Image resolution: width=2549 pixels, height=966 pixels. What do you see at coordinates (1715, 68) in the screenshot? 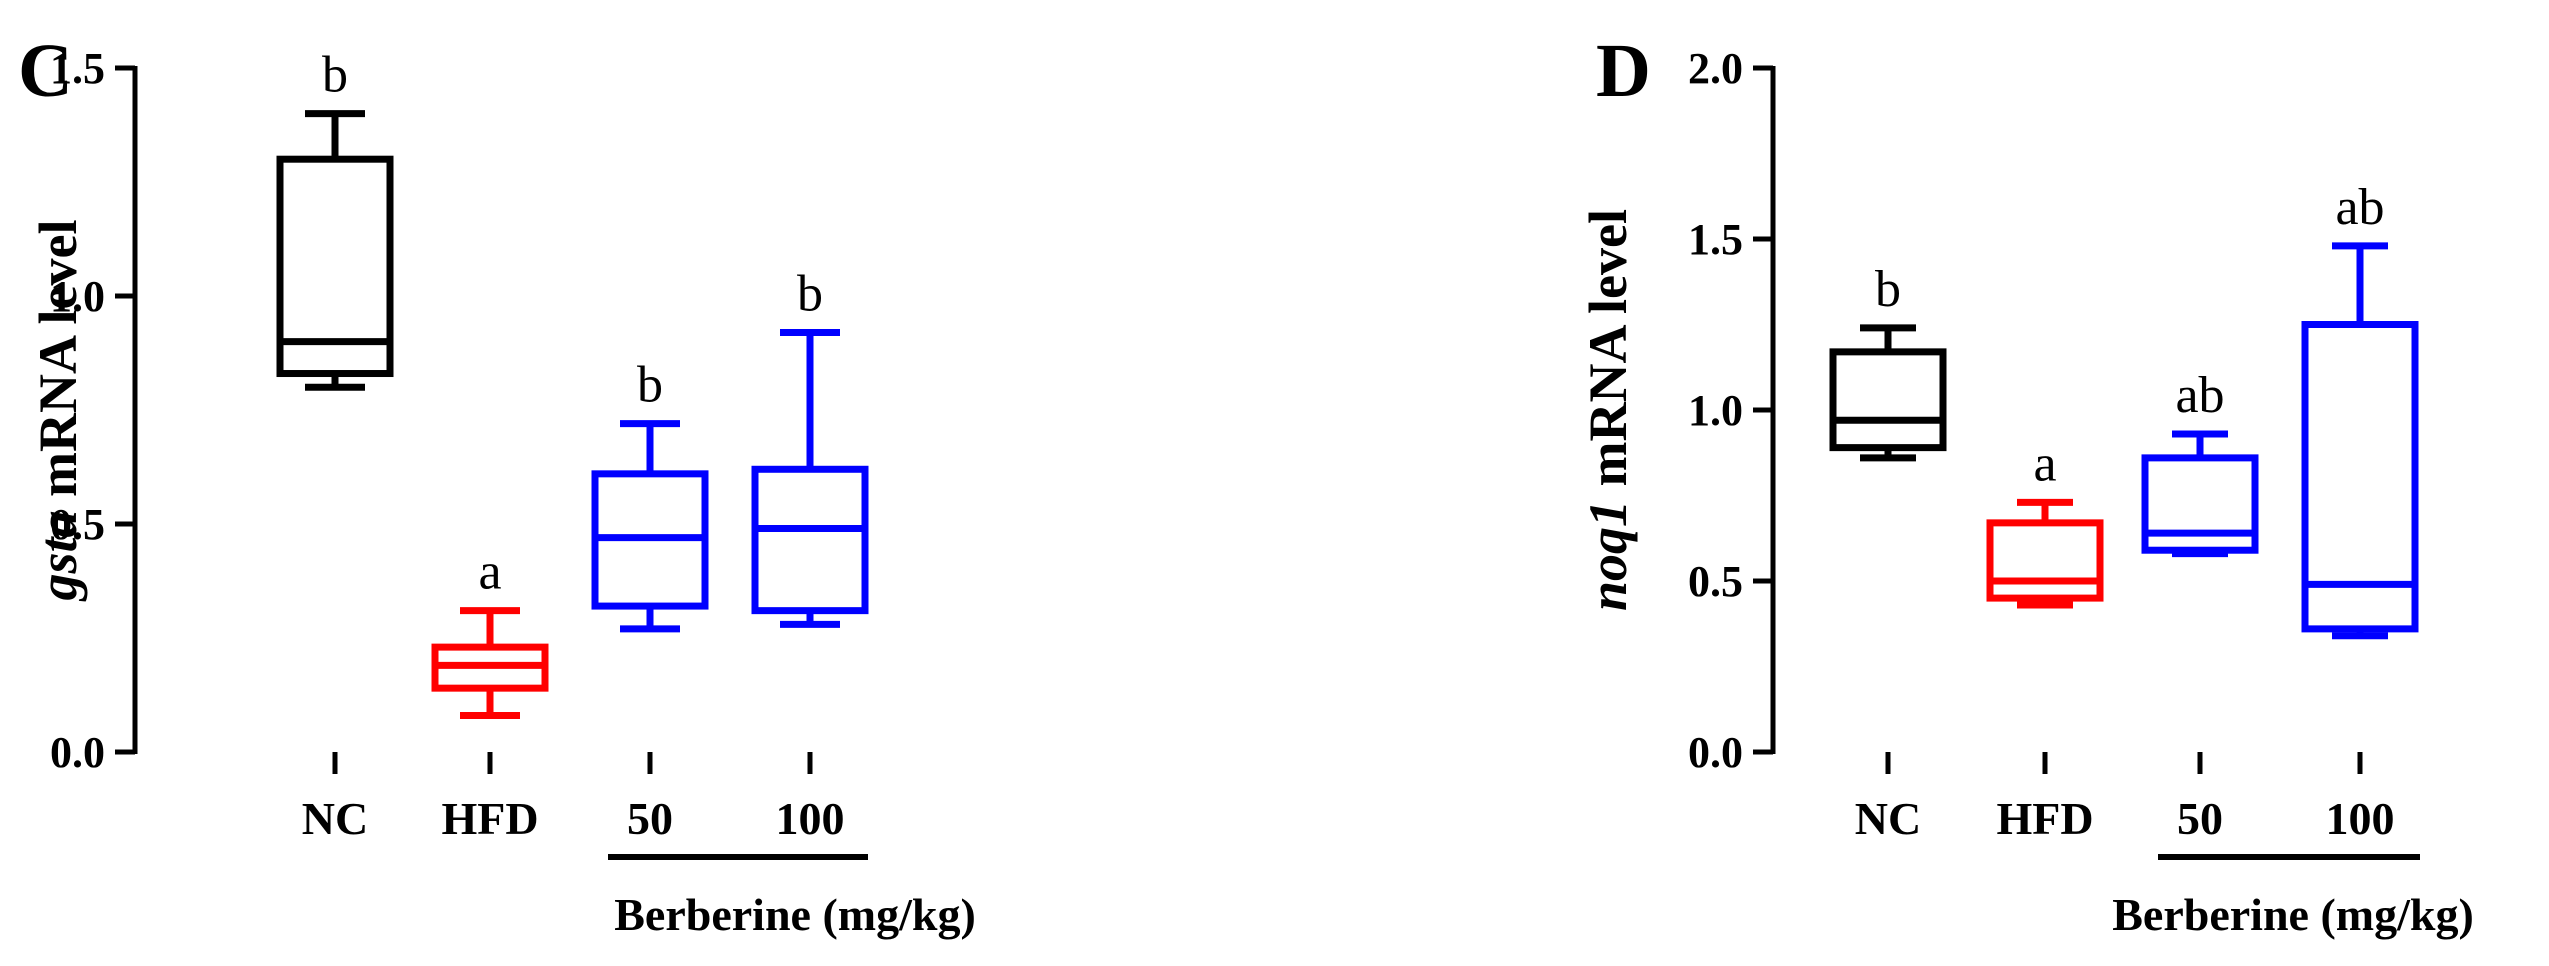
I see `y-tick-label: 2.0` at bounding box center [1715, 68].